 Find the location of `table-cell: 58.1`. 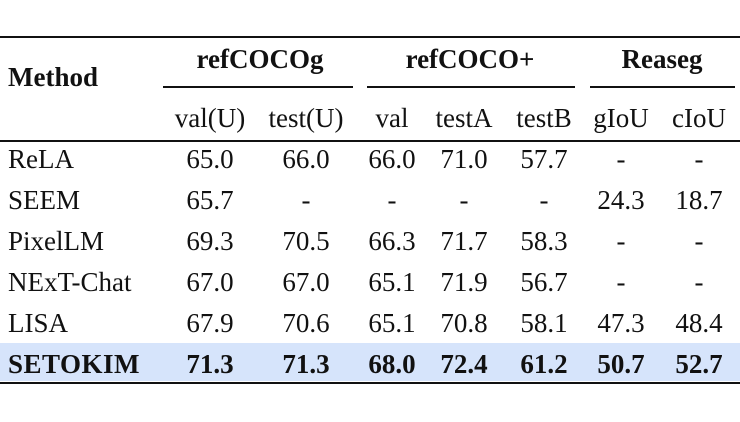

table-cell: 58.1 is located at coordinates (544, 323).